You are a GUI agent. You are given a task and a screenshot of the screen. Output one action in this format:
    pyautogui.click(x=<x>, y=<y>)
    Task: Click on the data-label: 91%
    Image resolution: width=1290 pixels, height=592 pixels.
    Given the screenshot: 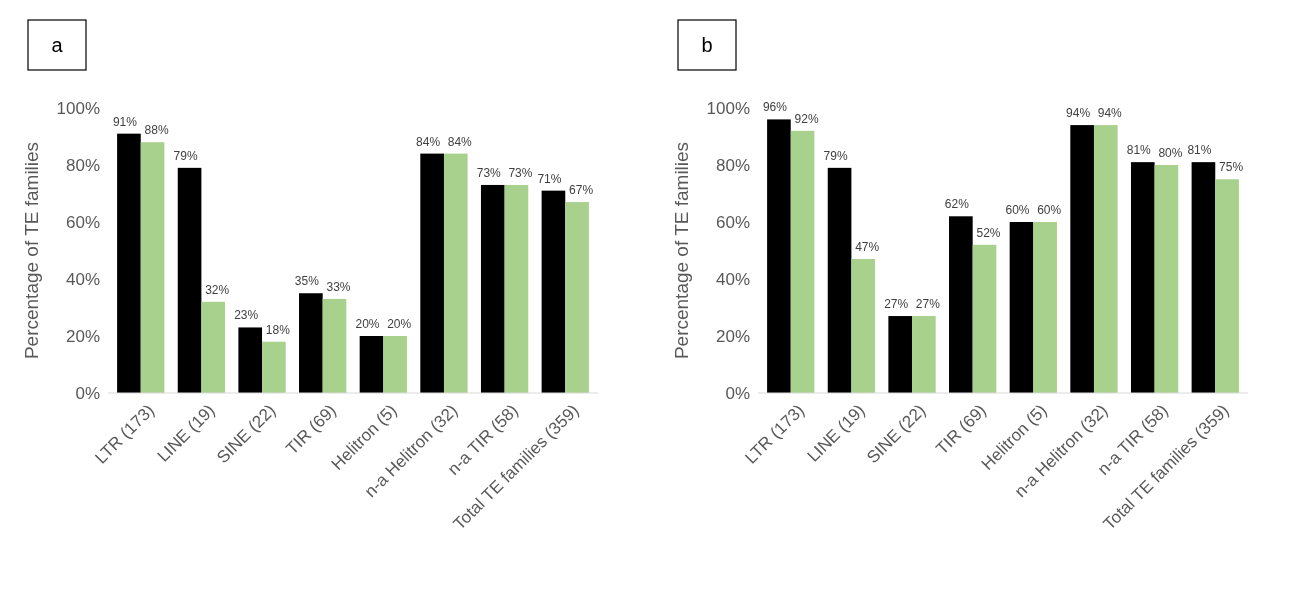 What is the action you would take?
    pyautogui.click(x=125, y=121)
    